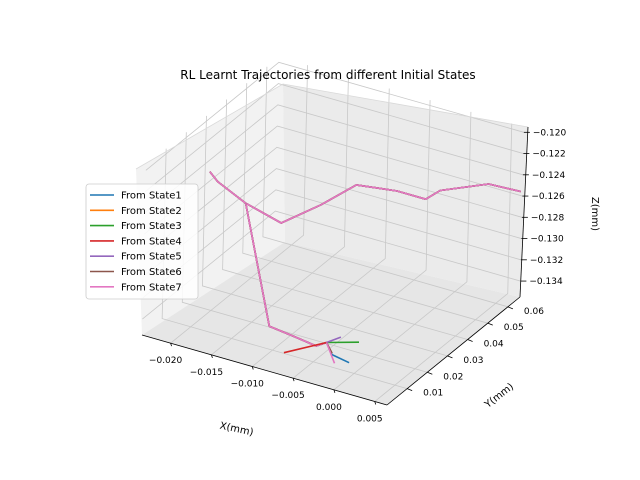  What do you see at coordinates (151, 257) in the screenshot?
I see `legend-label: From State5` at bounding box center [151, 257].